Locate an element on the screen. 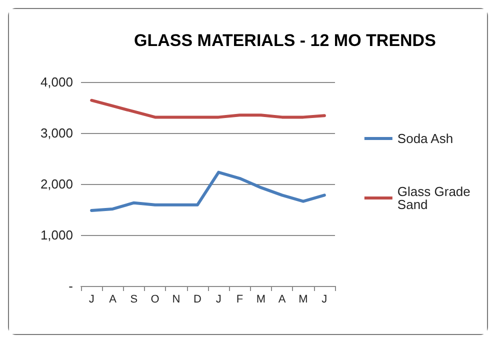  x-tick-label: N is located at coordinates (176, 300).